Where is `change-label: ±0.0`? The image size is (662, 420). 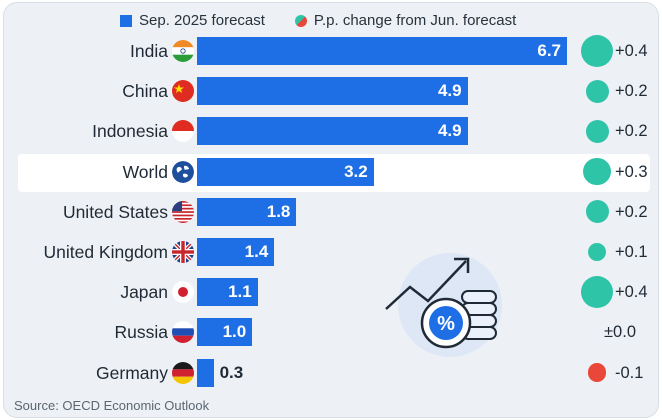 change-label: ±0.0 is located at coordinates (620, 332).